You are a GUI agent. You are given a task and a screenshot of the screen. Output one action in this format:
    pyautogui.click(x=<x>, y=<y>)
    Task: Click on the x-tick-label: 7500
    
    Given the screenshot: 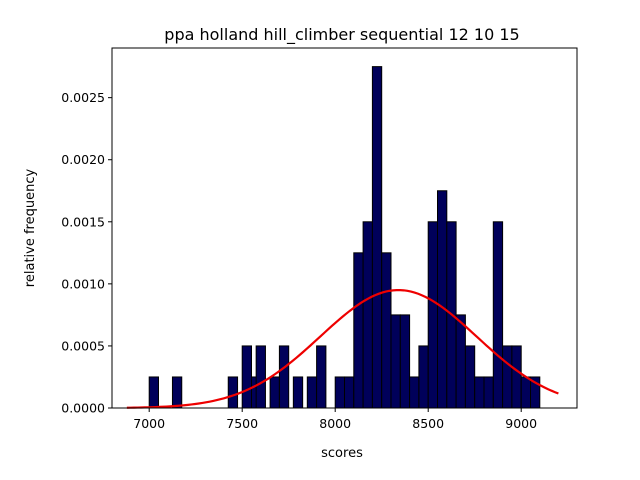 What is the action you would take?
    pyautogui.click(x=242, y=423)
    